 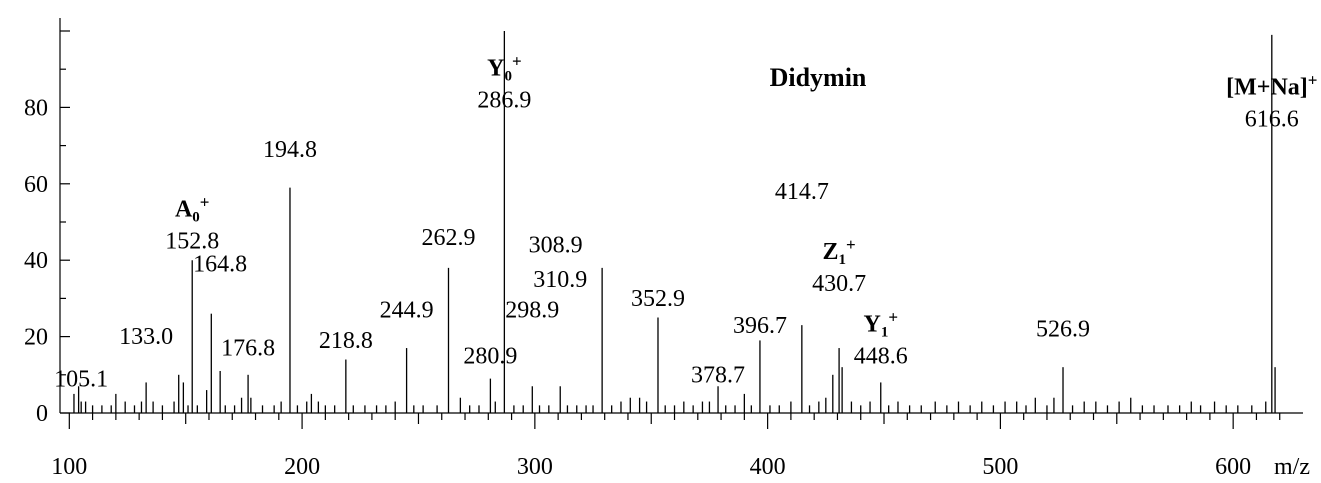 I want to click on peak-label: 352.9, so click(x=658, y=299).